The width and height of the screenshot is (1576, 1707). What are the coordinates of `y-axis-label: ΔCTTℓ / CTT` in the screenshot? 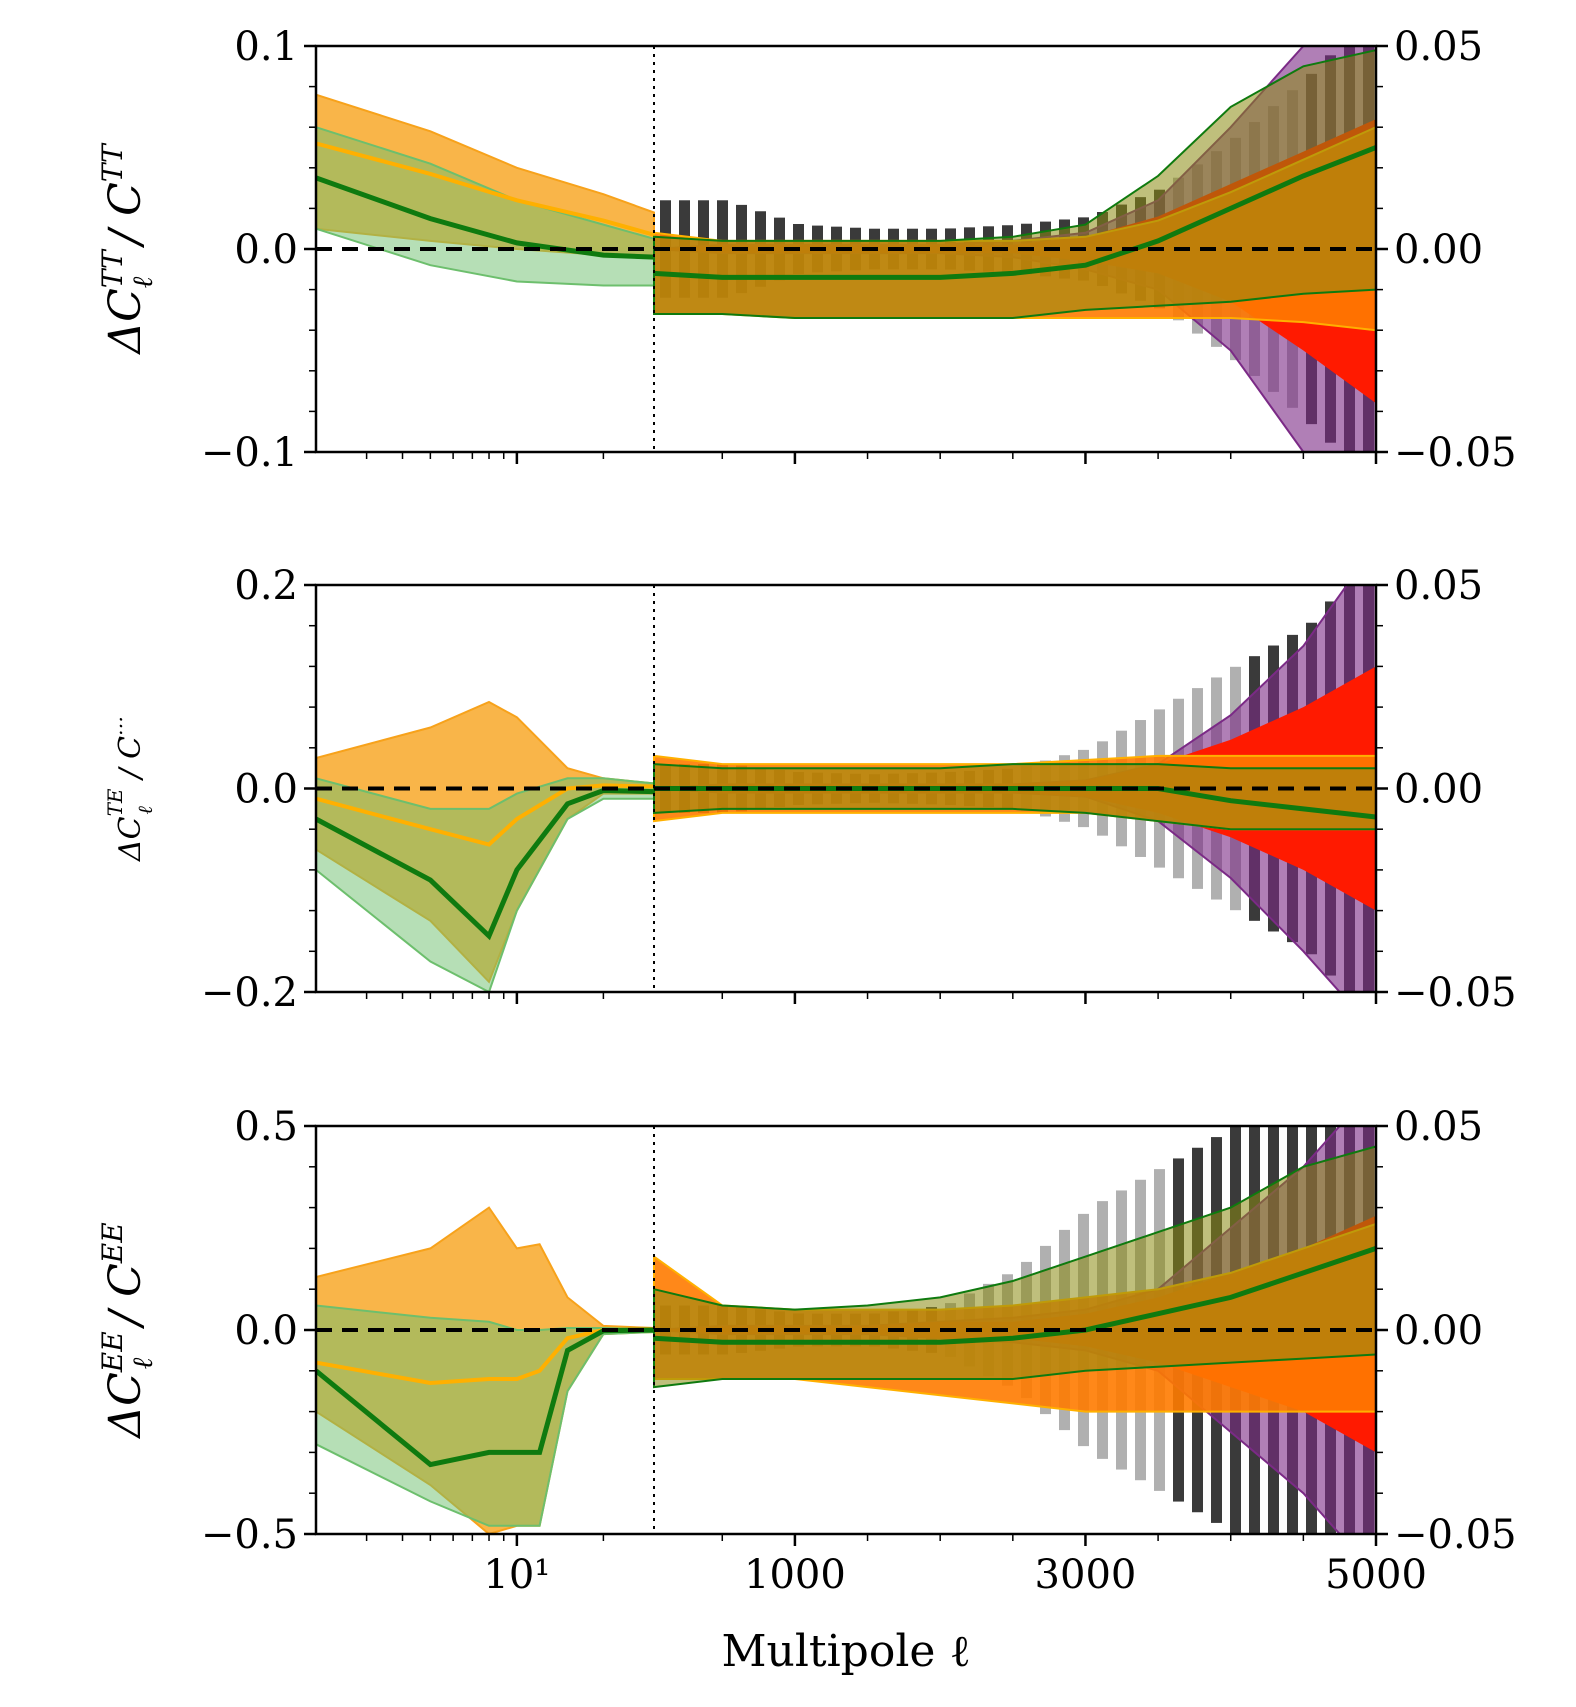 It's located at (127, 249).